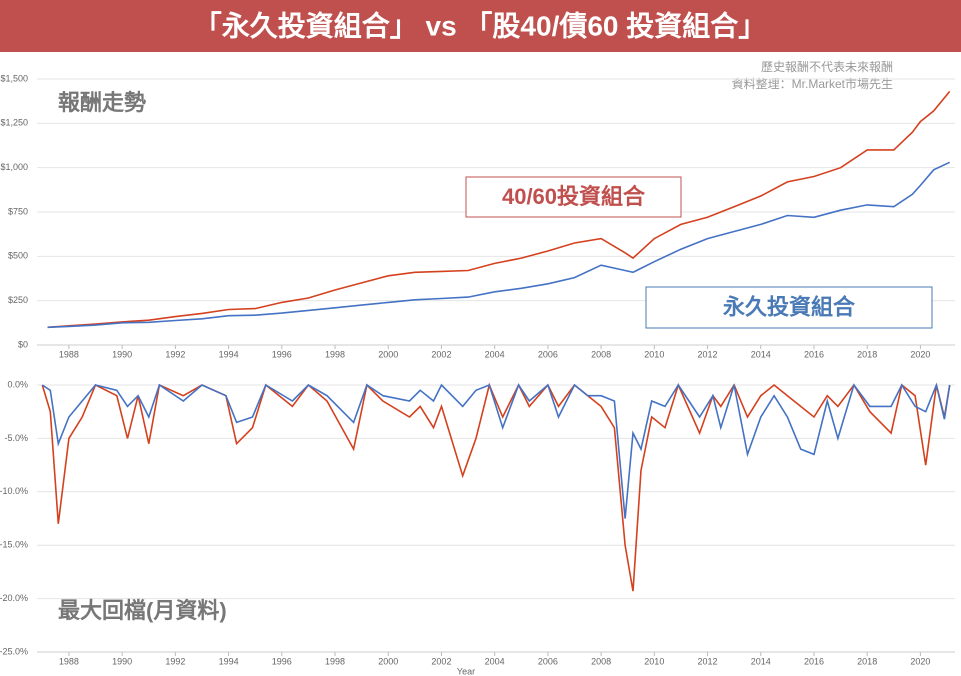  What do you see at coordinates (14, 78) in the screenshot?
I see `y-tick-label: $1,500` at bounding box center [14, 78].